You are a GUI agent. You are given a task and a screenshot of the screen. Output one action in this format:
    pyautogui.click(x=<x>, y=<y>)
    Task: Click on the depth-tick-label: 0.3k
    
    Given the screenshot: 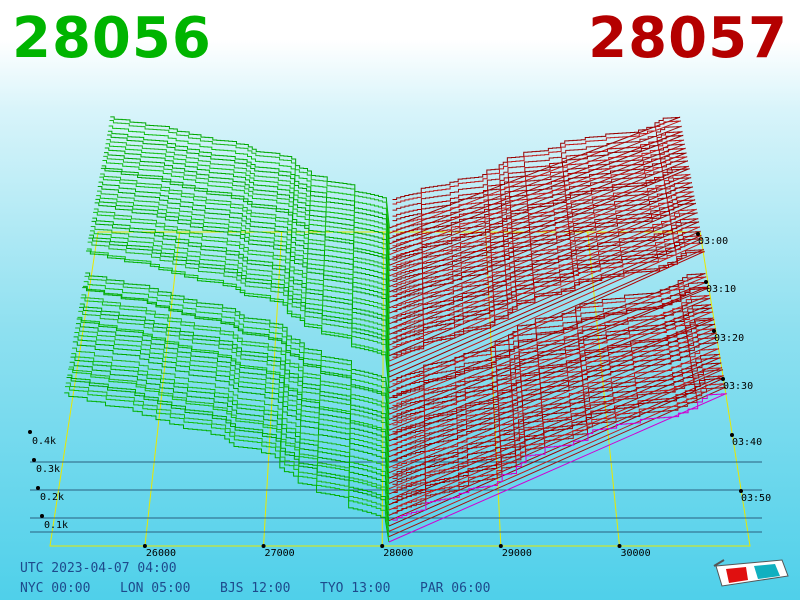 What is the action you would take?
    pyautogui.click(x=48, y=469)
    